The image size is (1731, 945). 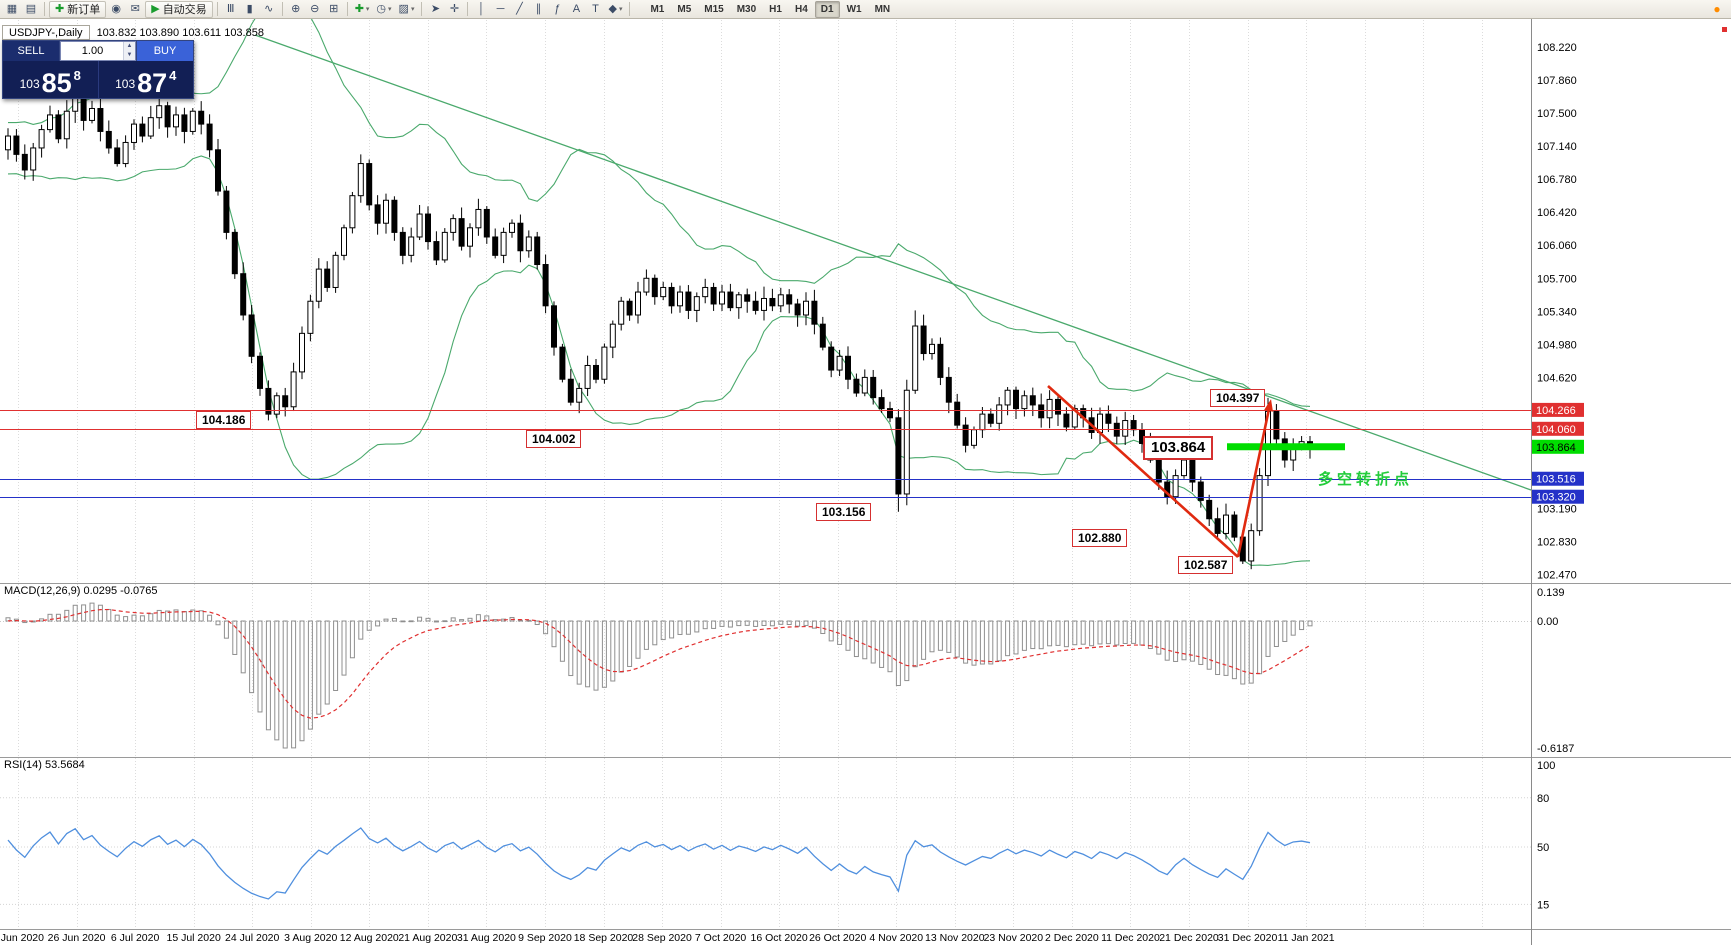 What do you see at coordinates (1557, 345) in the screenshot?
I see `price-axis-label: 104.980` at bounding box center [1557, 345].